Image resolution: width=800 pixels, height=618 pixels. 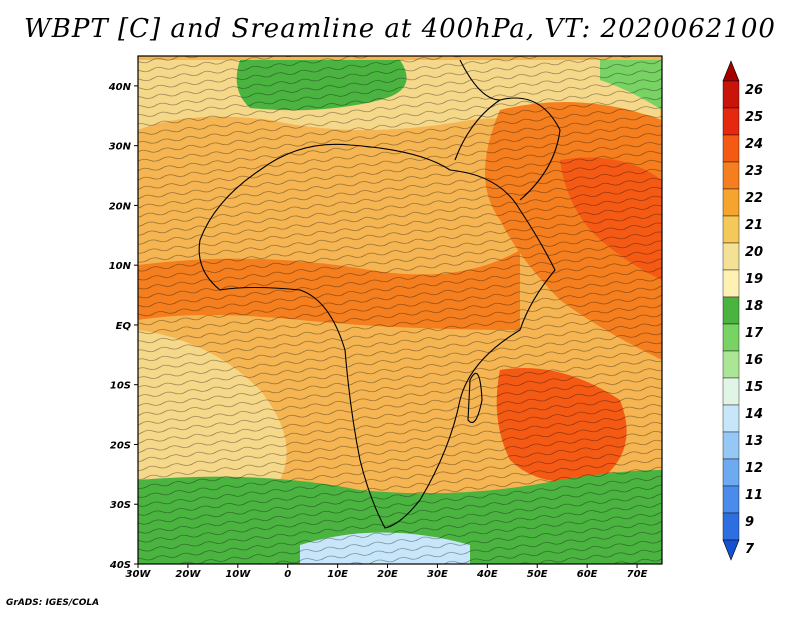 I want to click on colorbar-label: 17, so click(x=754, y=333).